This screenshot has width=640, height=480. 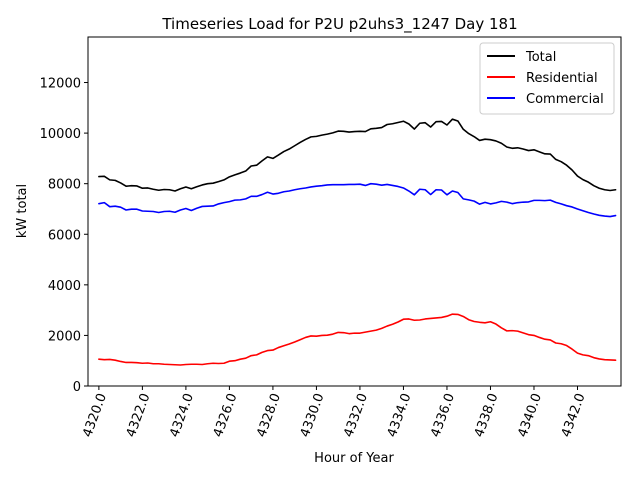 What do you see at coordinates (60, 134) in the screenshot?
I see `y-tick-label: 10000` at bounding box center [60, 134].